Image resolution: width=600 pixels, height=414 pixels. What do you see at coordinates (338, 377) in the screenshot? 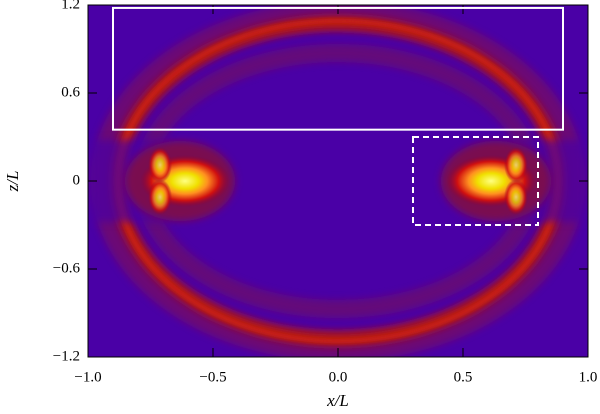
I see `x-tick-label: 0.0` at bounding box center [338, 377].